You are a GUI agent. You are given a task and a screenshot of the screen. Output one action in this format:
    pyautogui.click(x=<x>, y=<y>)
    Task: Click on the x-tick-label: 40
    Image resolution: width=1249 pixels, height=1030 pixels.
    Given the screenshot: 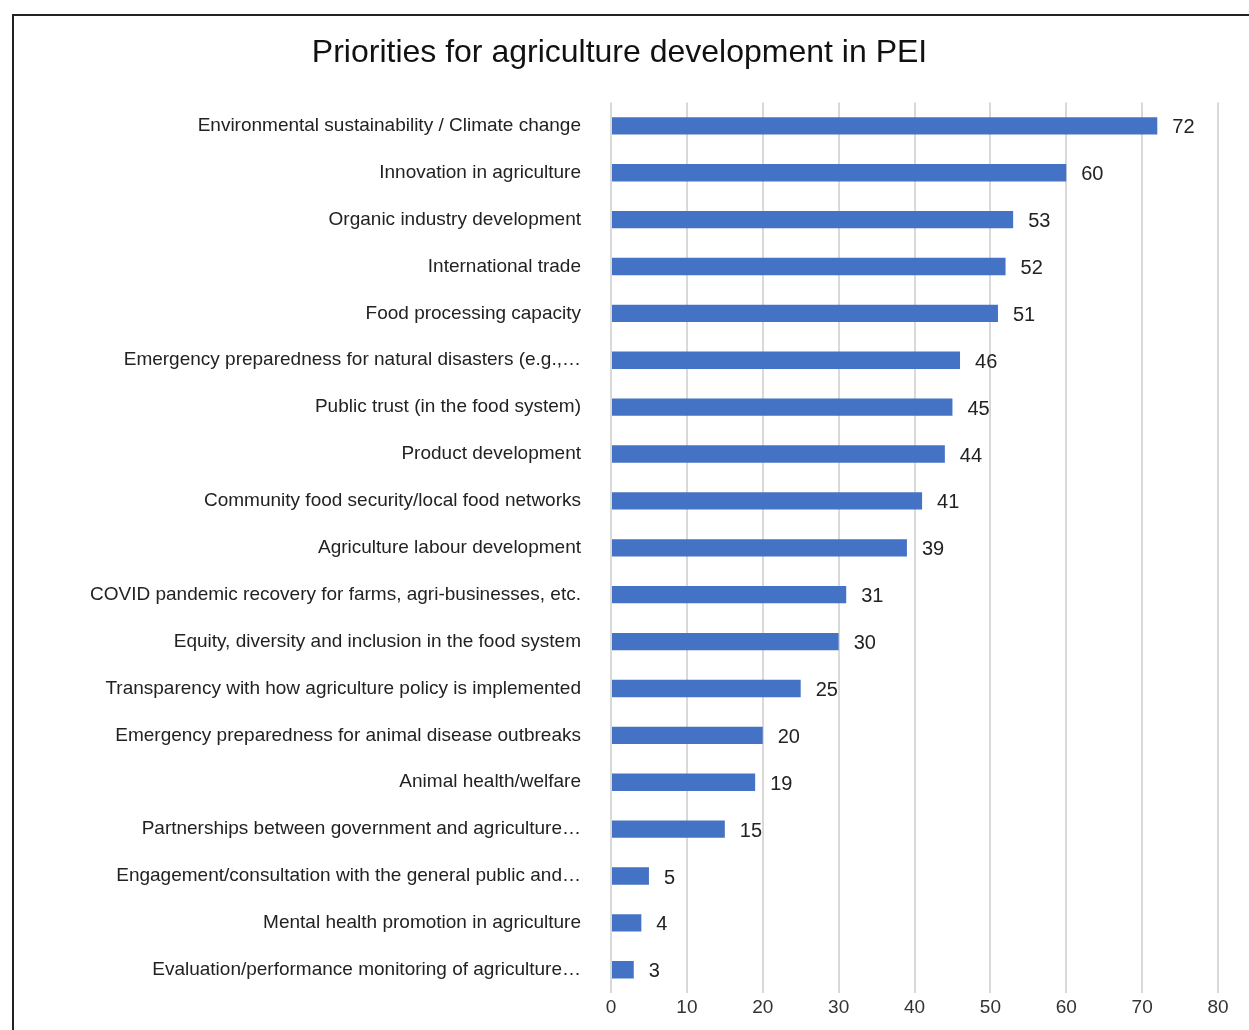 What is the action you would take?
    pyautogui.click(x=914, y=1006)
    